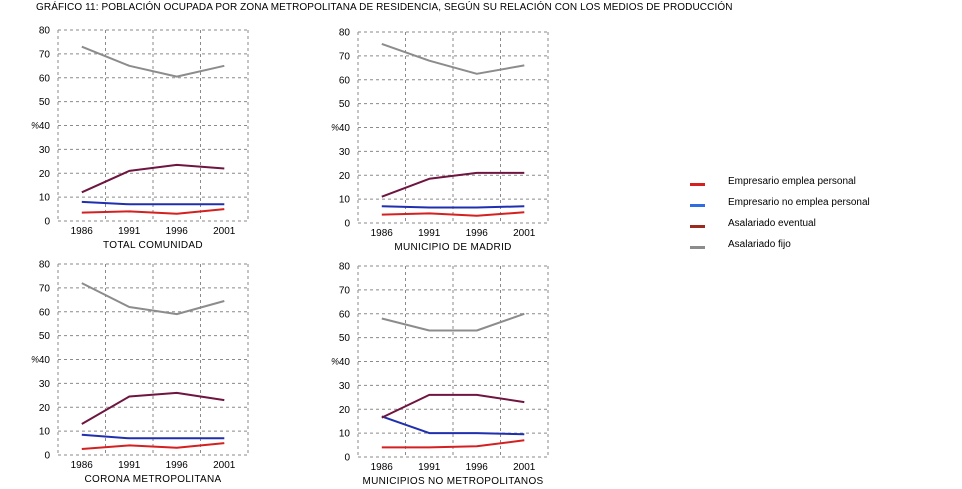  What do you see at coordinates (452, 481) in the screenshot?
I see `x-axis-title: MUNICIPIOS NO METROPOLITANOS` at bounding box center [452, 481].